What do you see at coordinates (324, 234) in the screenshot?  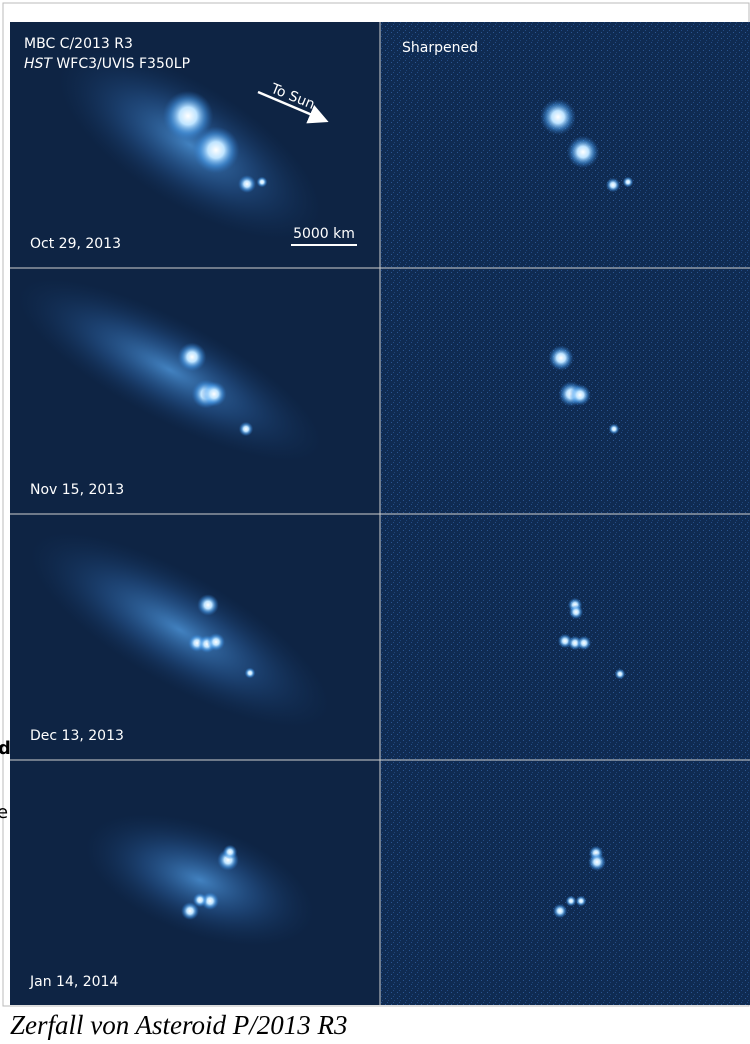 I see `scale-label: 5000 km` at bounding box center [324, 234].